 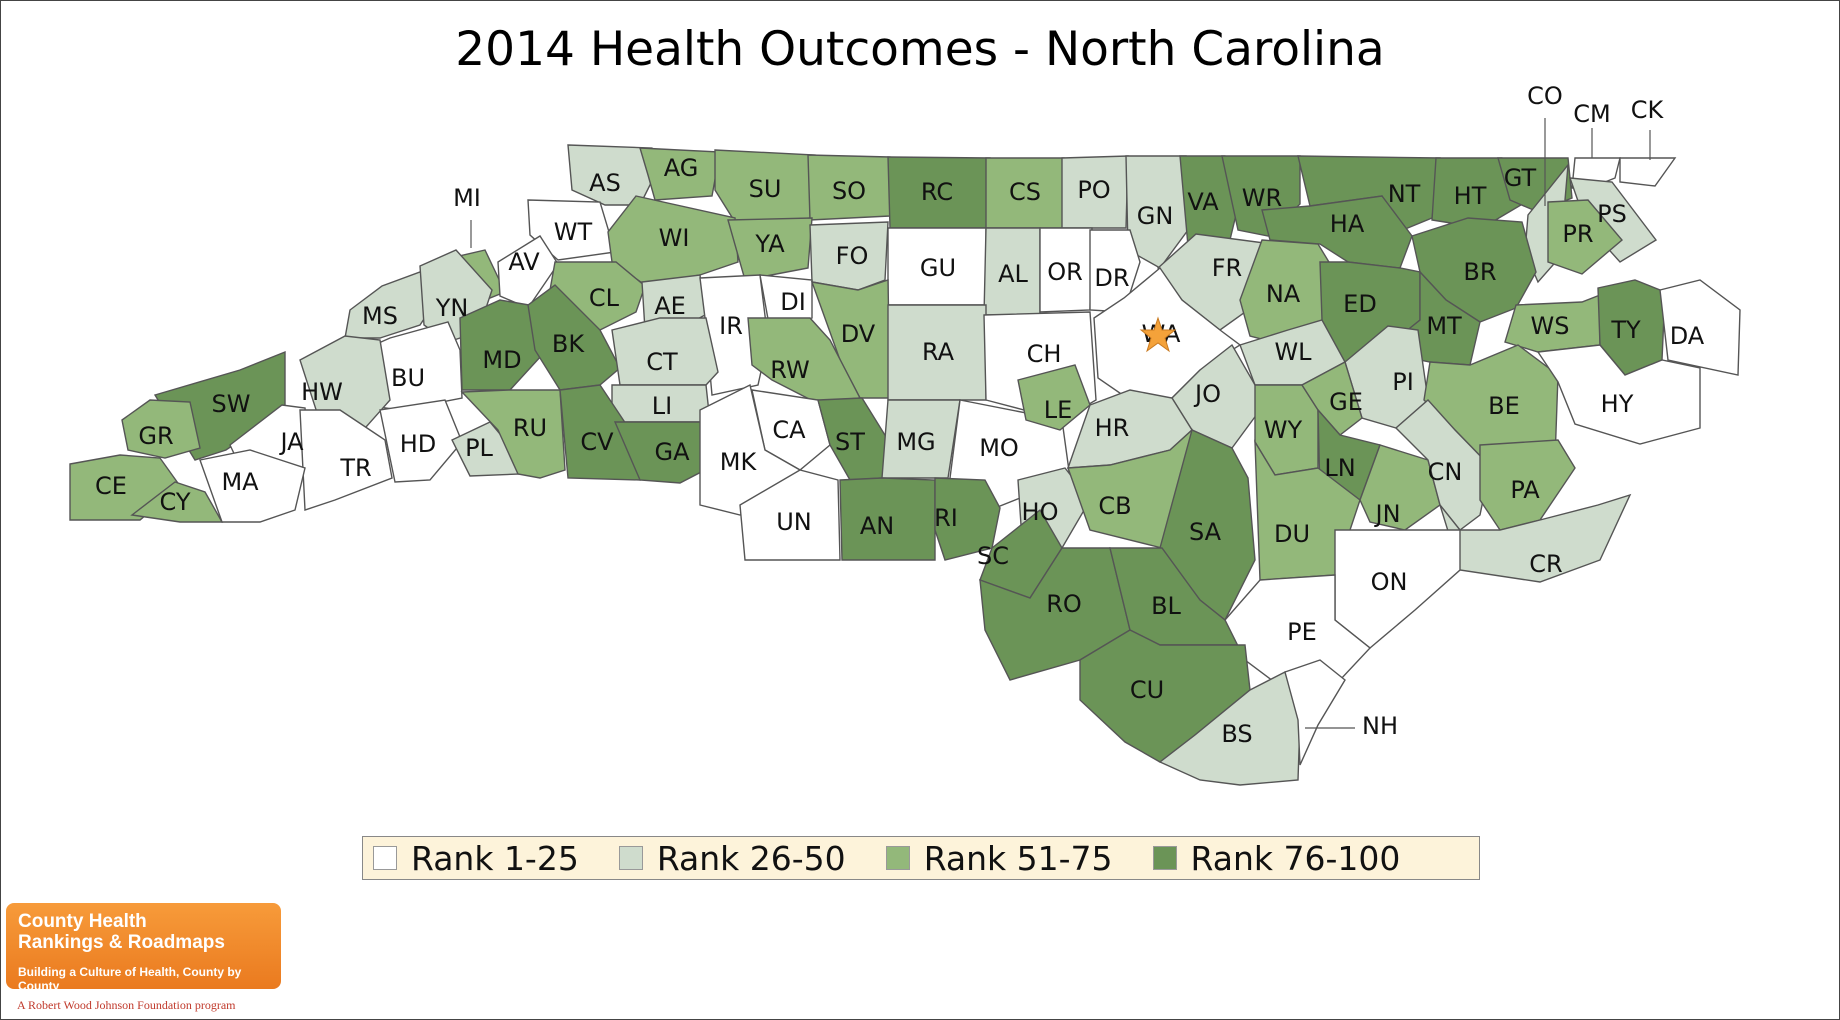 I want to click on county-label-bu: BU, so click(x=408, y=378).